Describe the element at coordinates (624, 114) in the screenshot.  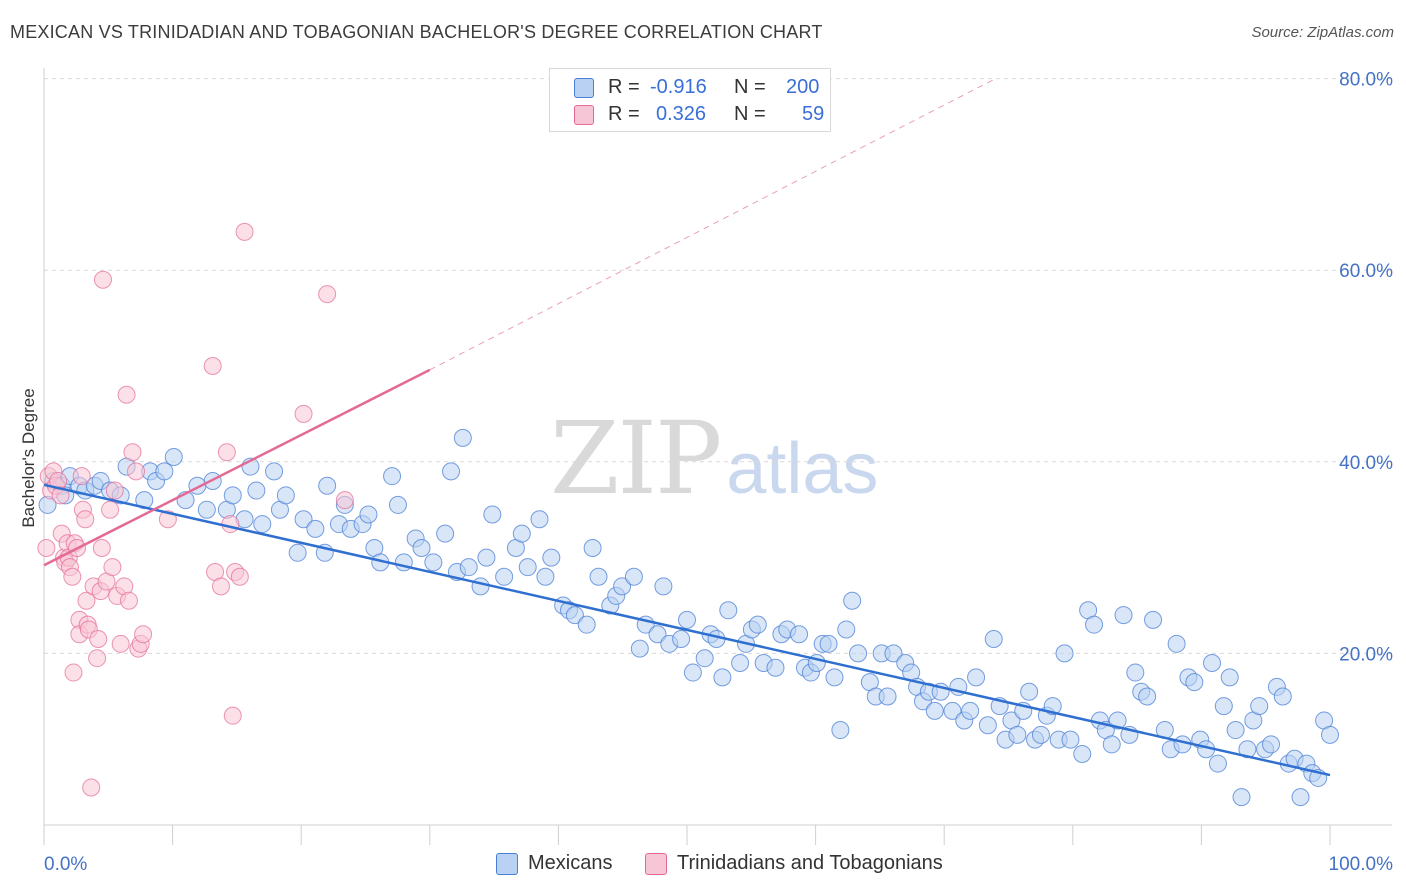
I see `legend-r-label: R =` at that location.